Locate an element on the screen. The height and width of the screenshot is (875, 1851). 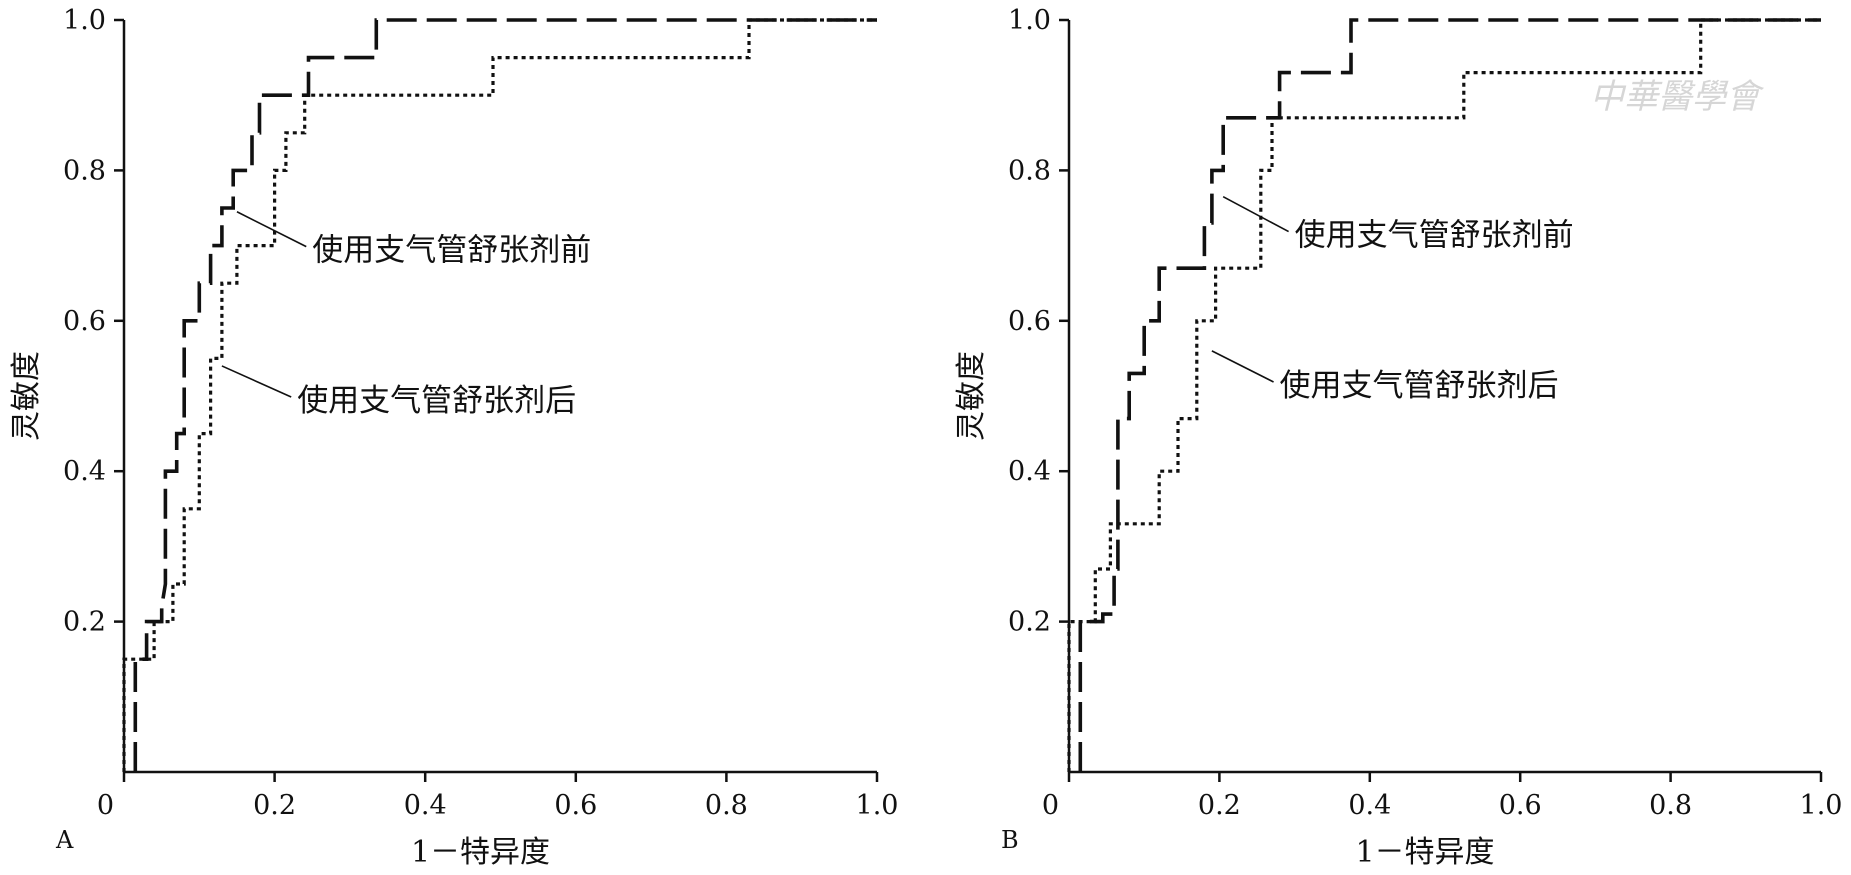
panel-letter: B is located at coordinates (1010, 840).